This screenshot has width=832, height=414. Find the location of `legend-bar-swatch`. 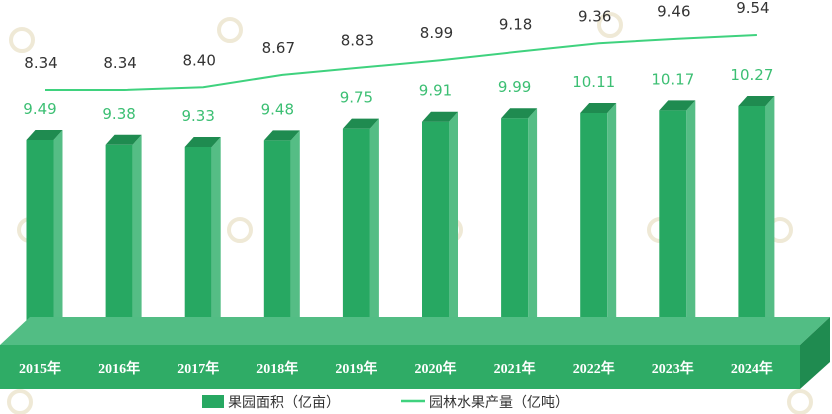

legend-bar-swatch is located at coordinates (213, 401).